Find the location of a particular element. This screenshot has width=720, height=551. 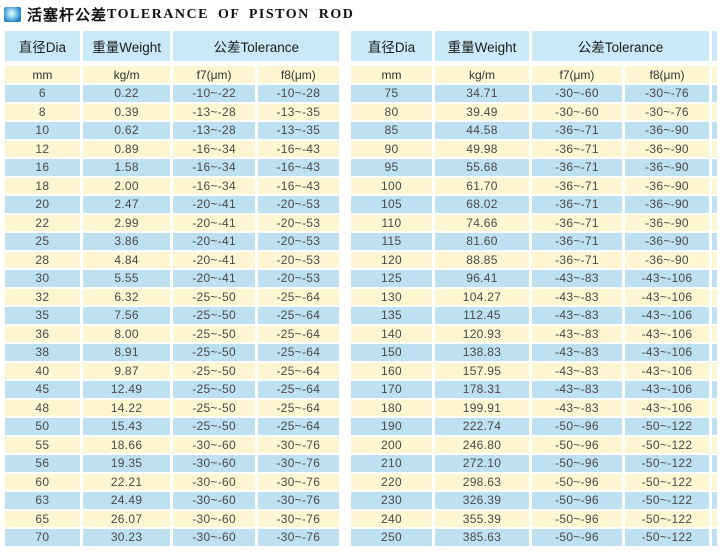

dia-value: 240 is located at coordinates (391, 518).